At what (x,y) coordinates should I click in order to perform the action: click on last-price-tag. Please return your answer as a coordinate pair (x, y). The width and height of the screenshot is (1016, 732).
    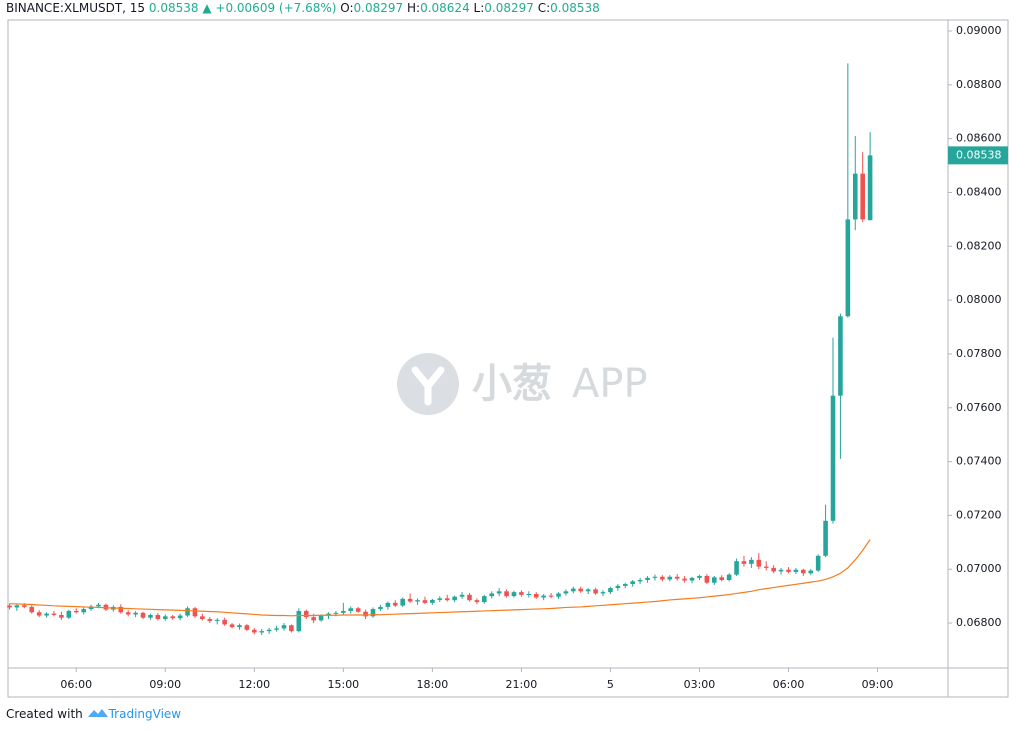
    Looking at the image, I should click on (978, 155).